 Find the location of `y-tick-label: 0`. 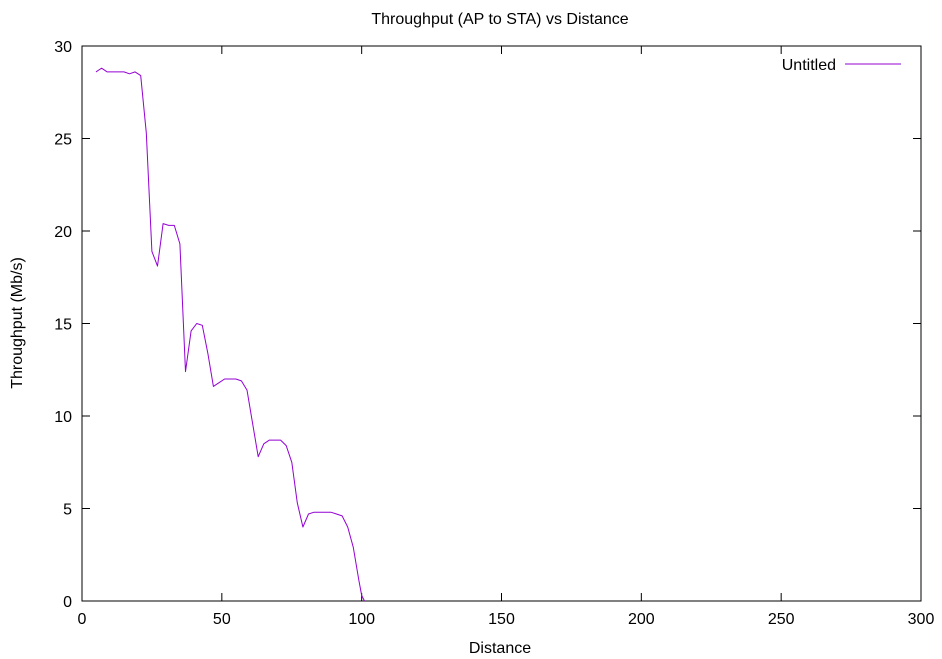

y-tick-label: 0 is located at coordinates (67, 602).